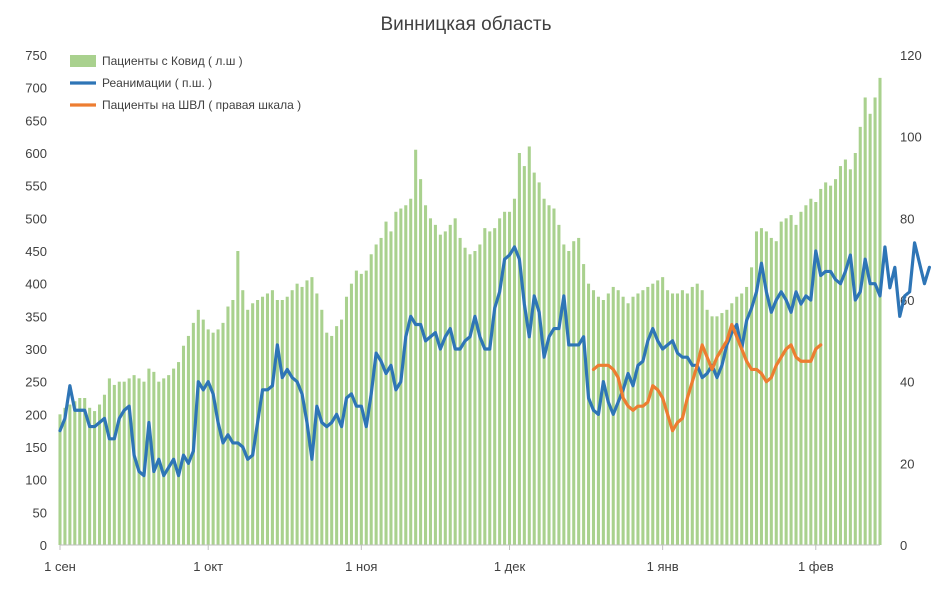 The image size is (932, 600). I want to click on y-left-tick-label: 350, so click(36, 316).